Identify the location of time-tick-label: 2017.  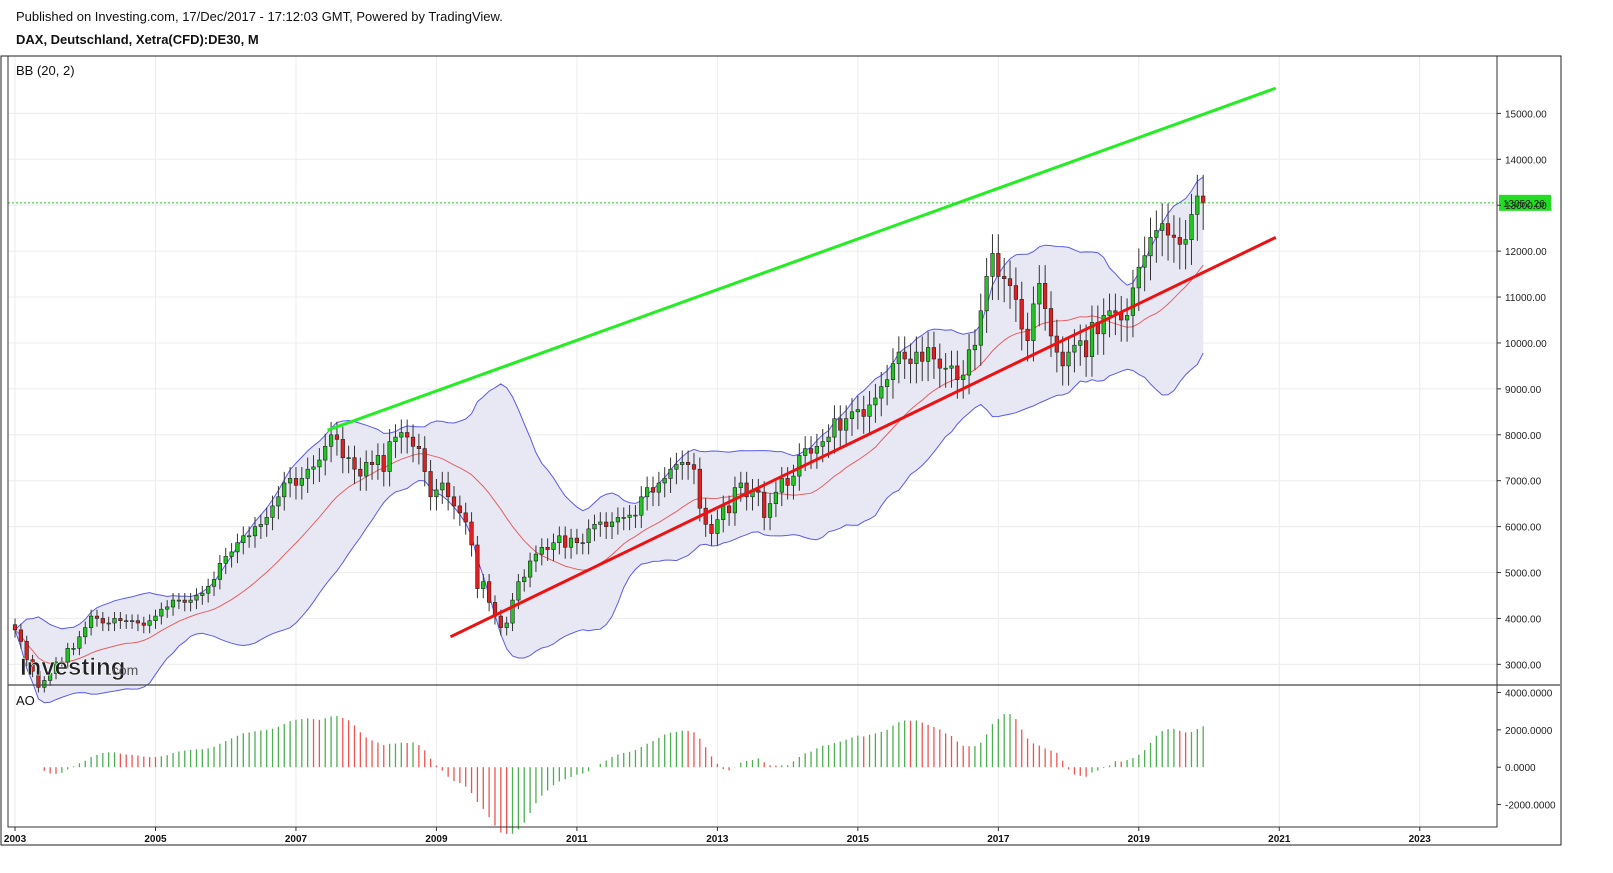
(998, 839).